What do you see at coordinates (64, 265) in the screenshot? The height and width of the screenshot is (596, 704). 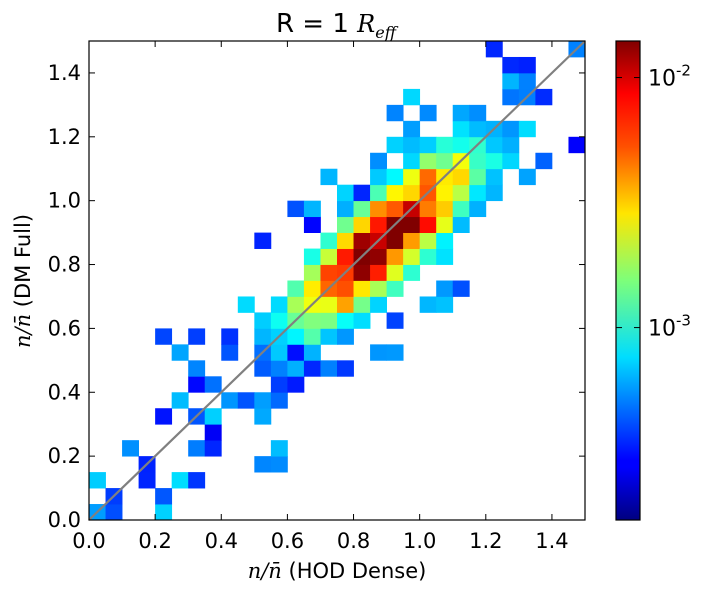 I see `y-tick-label: 0.8` at bounding box center [64, 265].